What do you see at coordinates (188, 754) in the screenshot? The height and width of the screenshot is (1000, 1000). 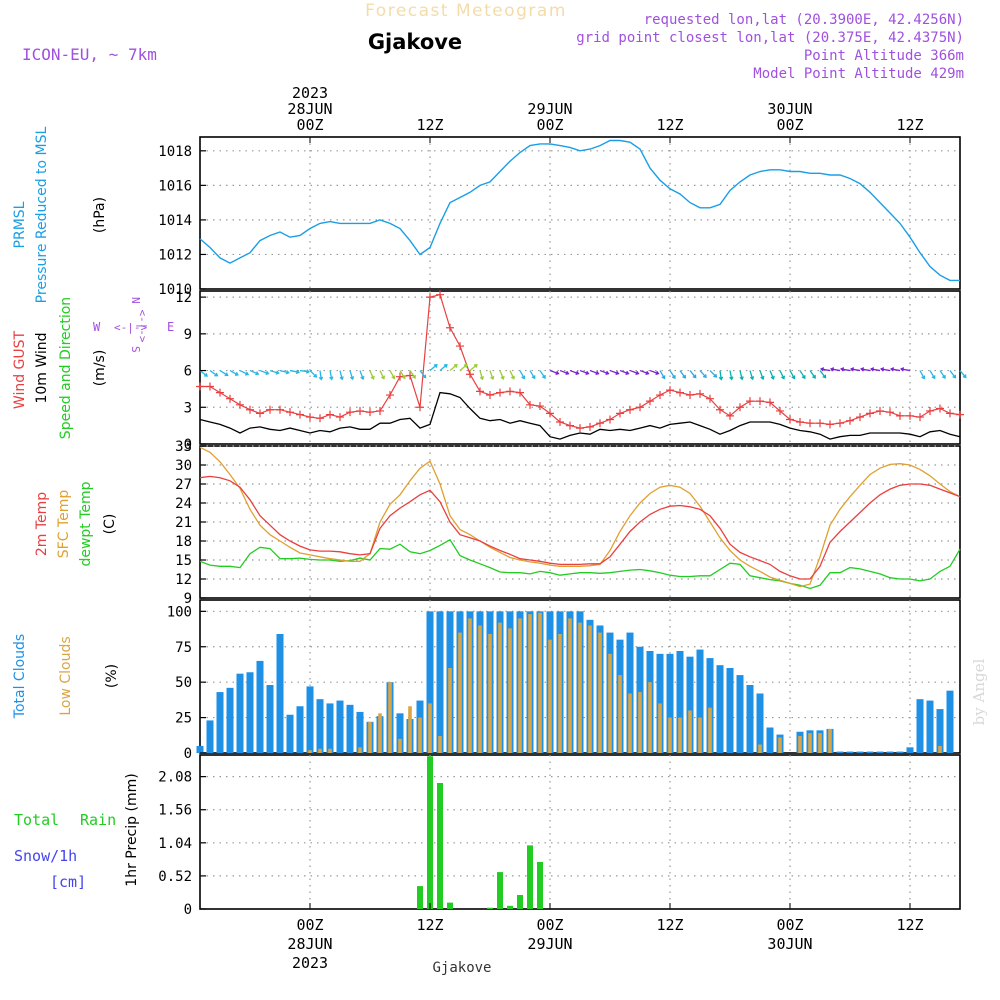 I see `ytick-label-clouds: 0` at bounding box center [188, 754].